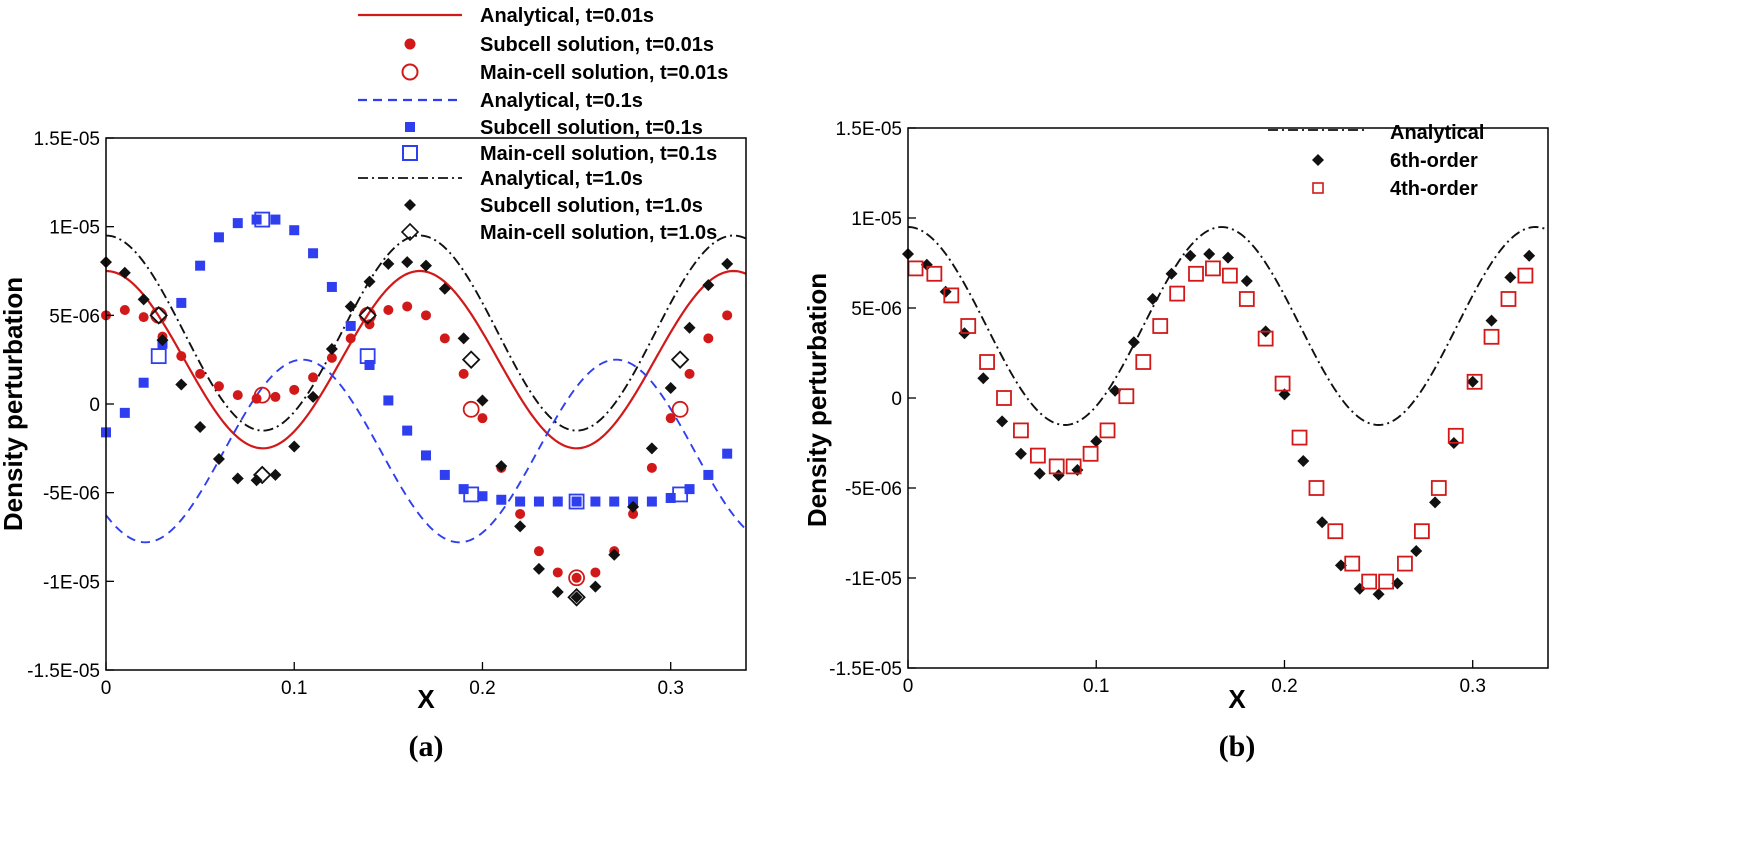 The width and height of the screenshot is (1755, 858). What do you see at coordinates (591, 128) in the screenshot?
I see `legend-label: Subcell solution, t=0.1s` at bounding box center [591, 128].